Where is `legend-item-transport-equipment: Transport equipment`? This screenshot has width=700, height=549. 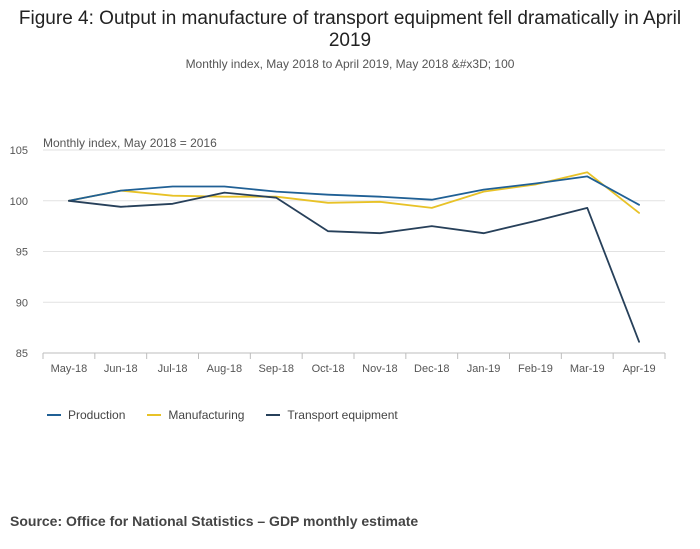 legend-item-transport-equipment: Transport equipment is located at coordinates (332, 415).